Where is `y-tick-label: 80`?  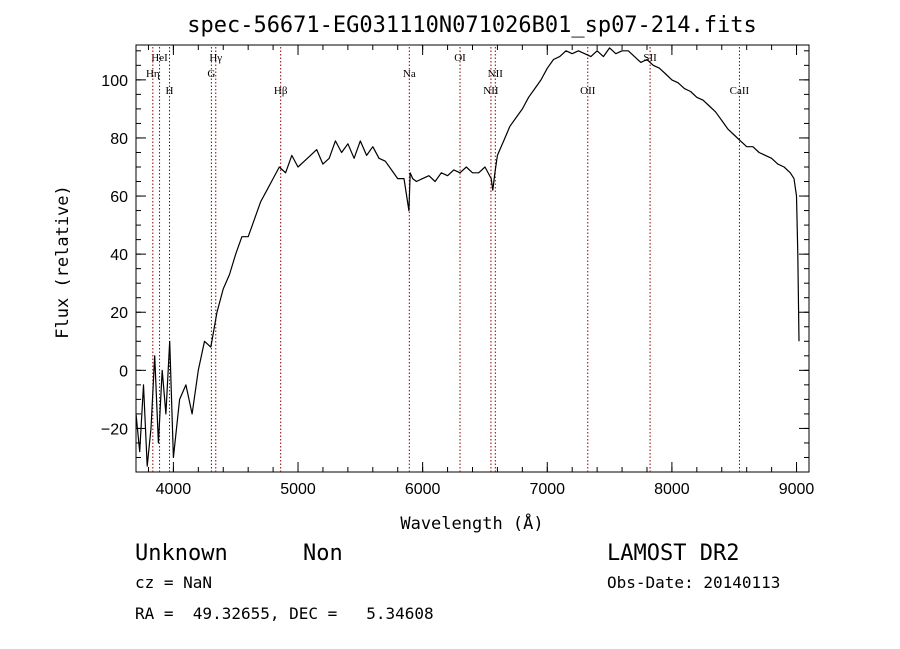 y-tick-label: 80 is located at coordinates (119, 139).